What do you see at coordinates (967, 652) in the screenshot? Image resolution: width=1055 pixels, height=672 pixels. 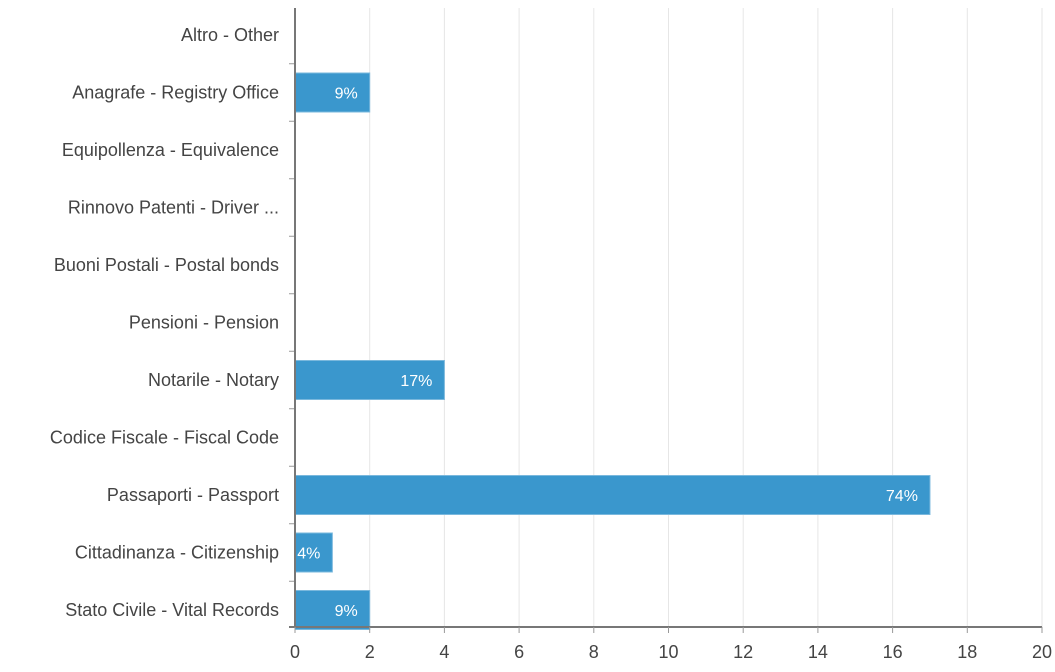 I see `x-tick-label-18: 18` at bounding box center [967, 652].